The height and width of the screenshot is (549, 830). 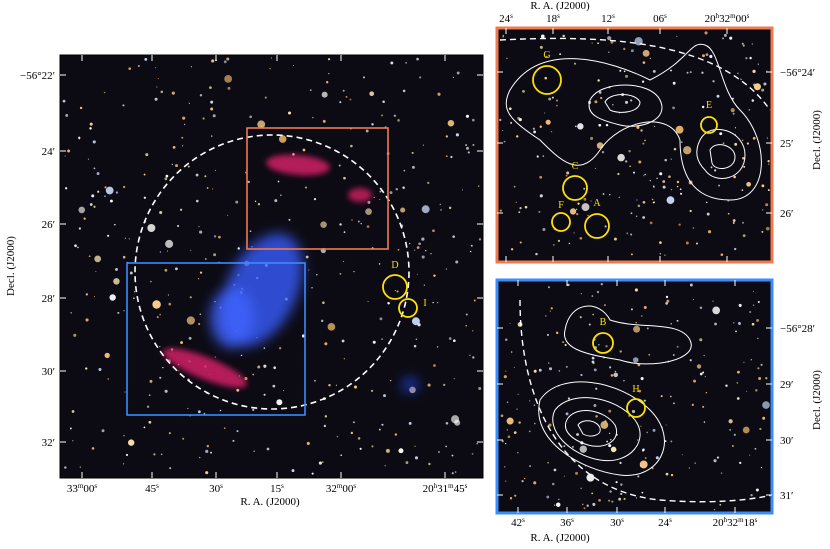 I want to click on x-tick-label: 20h32m18s, so click(x=735, y=522).